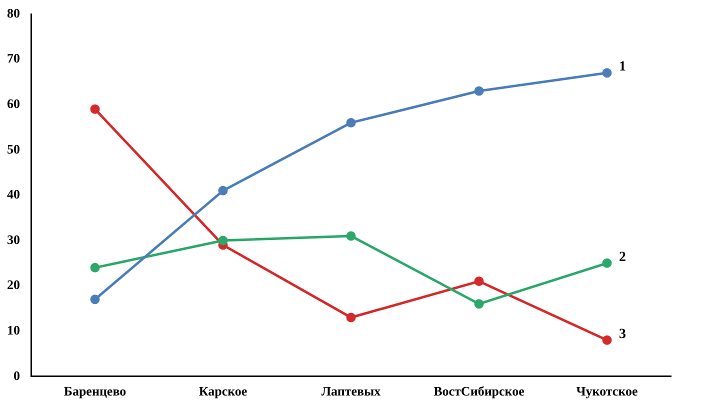 This screenshot has height=407, width=701. Describe the element at coordinates (13, 103) in the screenshot. I see `y-tick-label: 60` at that location.